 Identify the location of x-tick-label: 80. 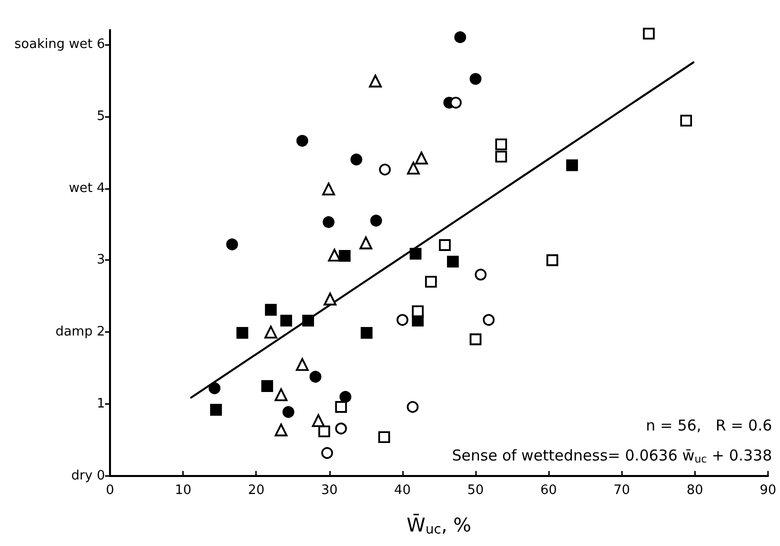
(695, 490).